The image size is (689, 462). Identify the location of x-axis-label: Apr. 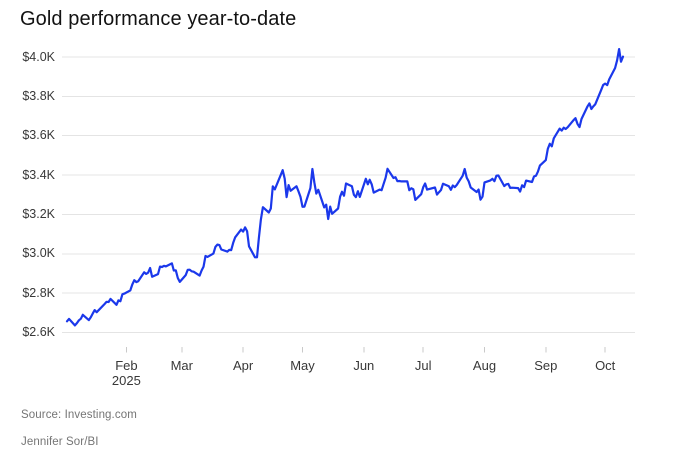
(243, 365).